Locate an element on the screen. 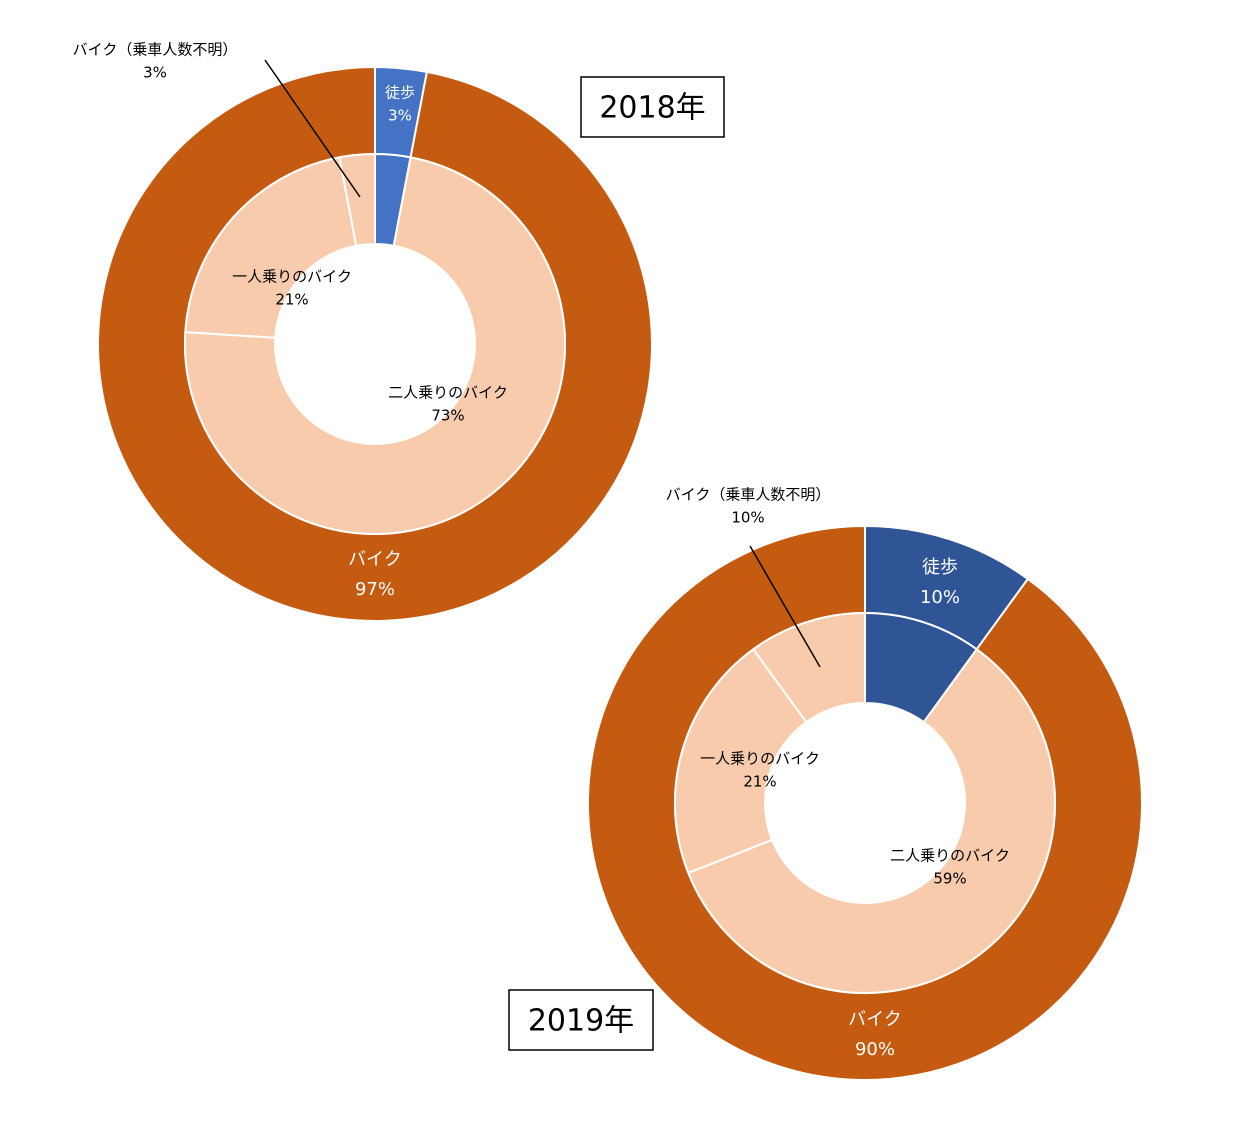  inner-value-label: 3% is located at coordinates (155, 73).